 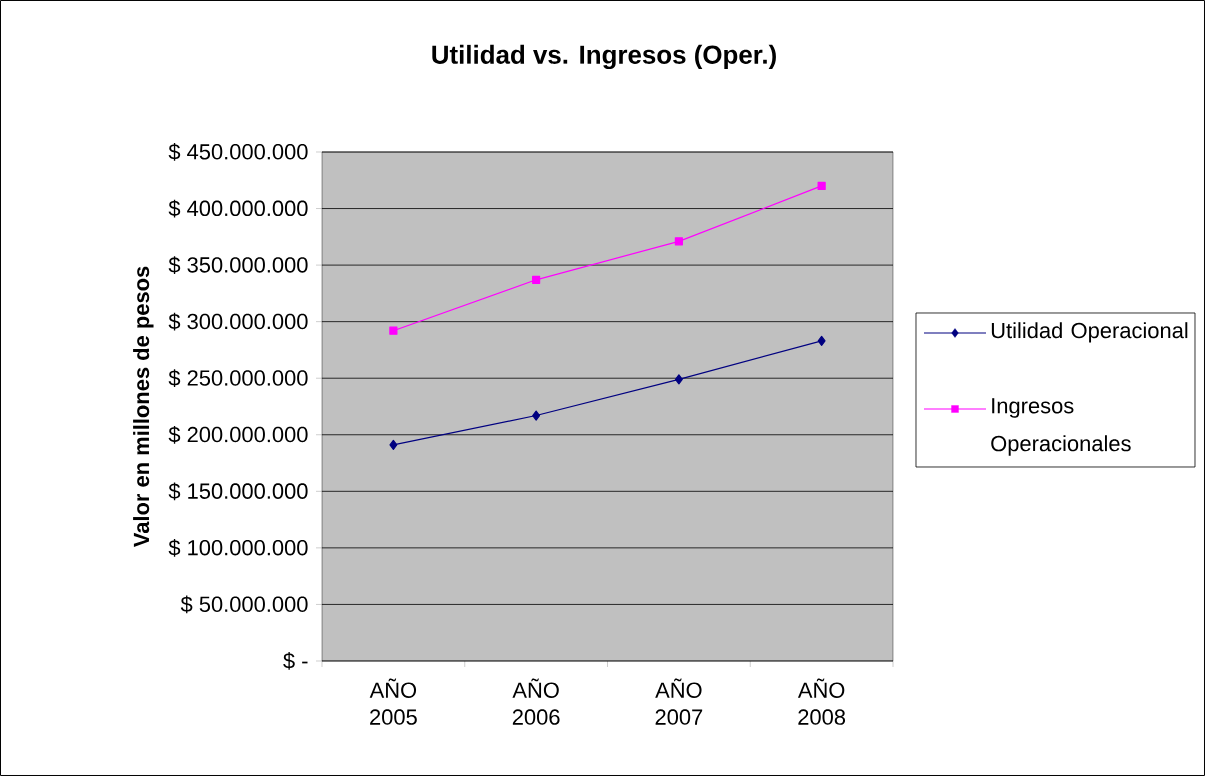 I want to click on y-tick-label: $ 200.000.000, so click(x=238, y=434).